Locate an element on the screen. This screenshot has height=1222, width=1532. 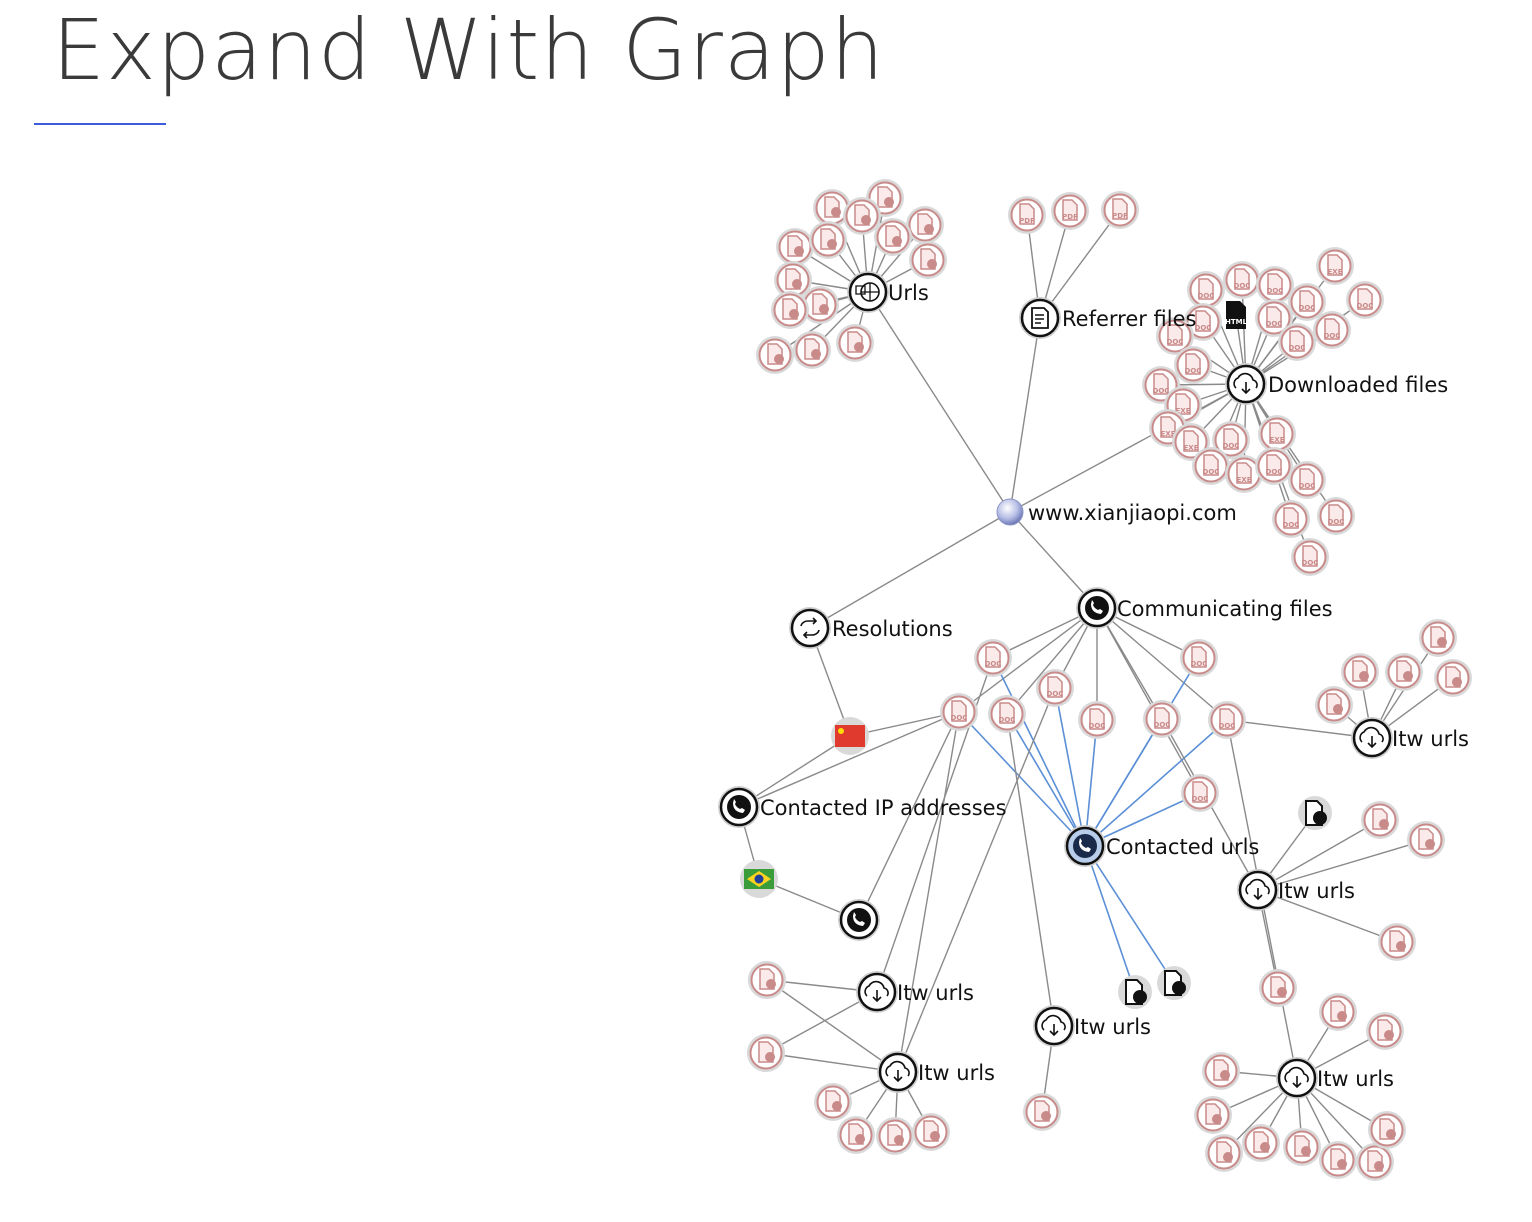
urls-hub-node is located at coordinates (868, 292).